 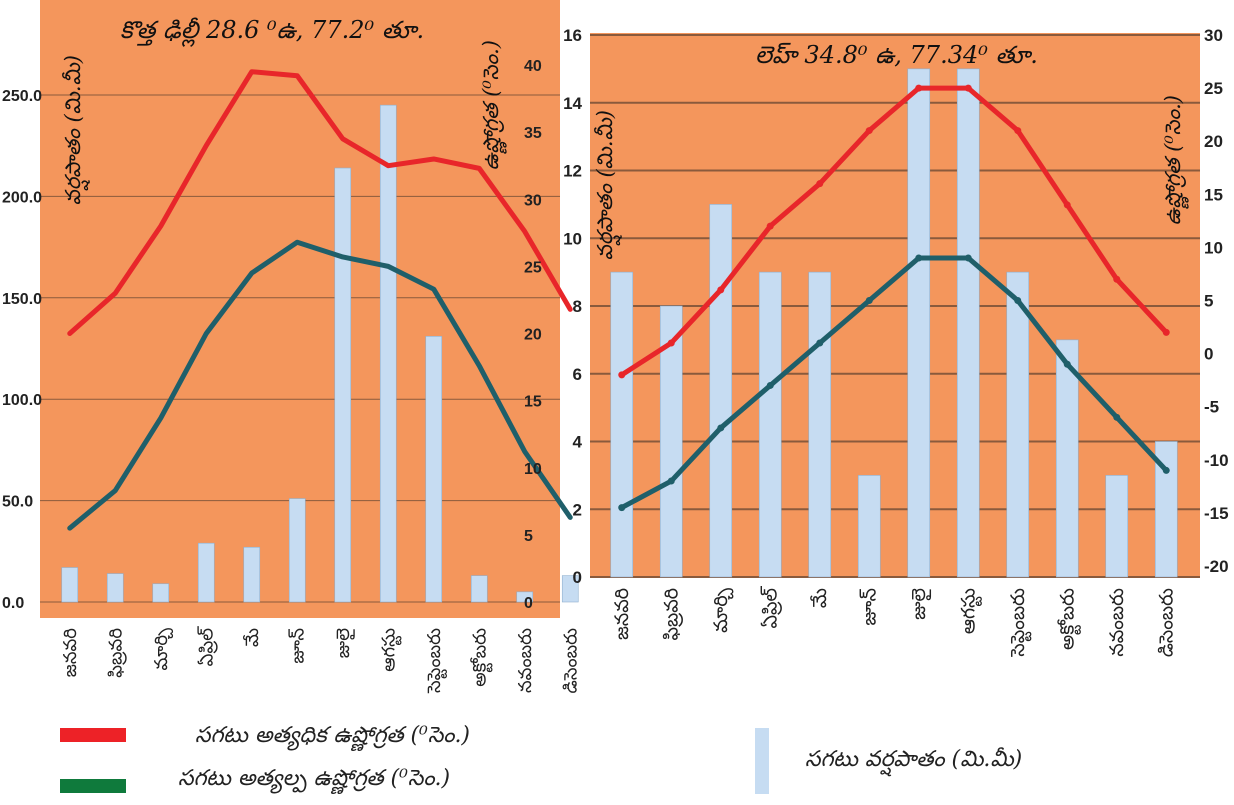 What do you see at coordinates (1208, 301) in the screenshot?
I see `right-tick-label: 5` at bounding box center [1208, 301].